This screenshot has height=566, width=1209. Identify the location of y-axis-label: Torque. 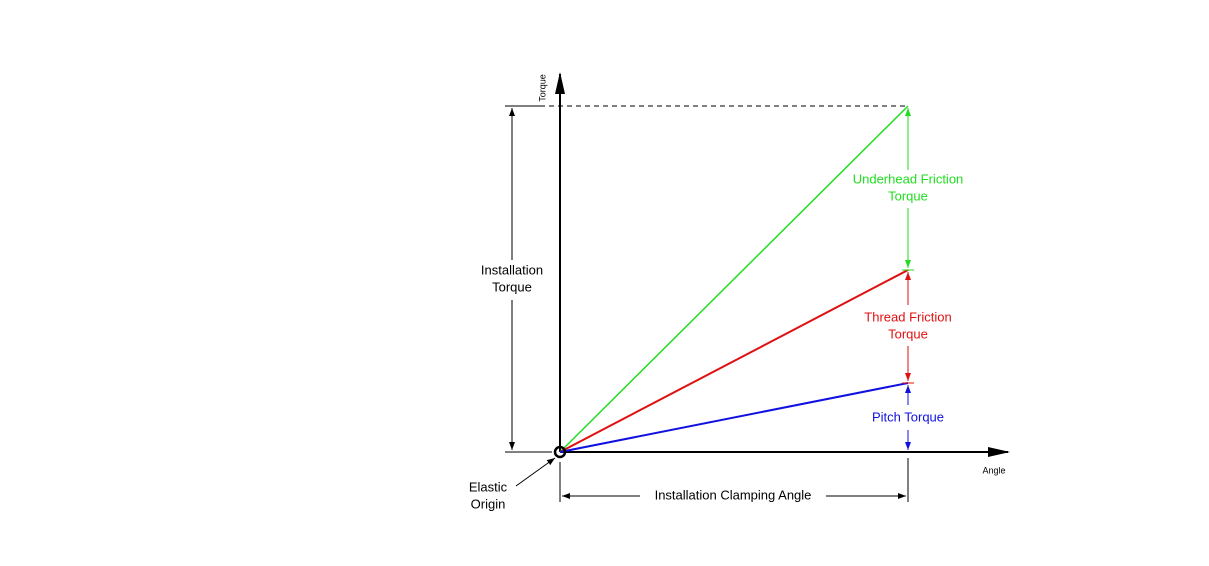
(542, 88).